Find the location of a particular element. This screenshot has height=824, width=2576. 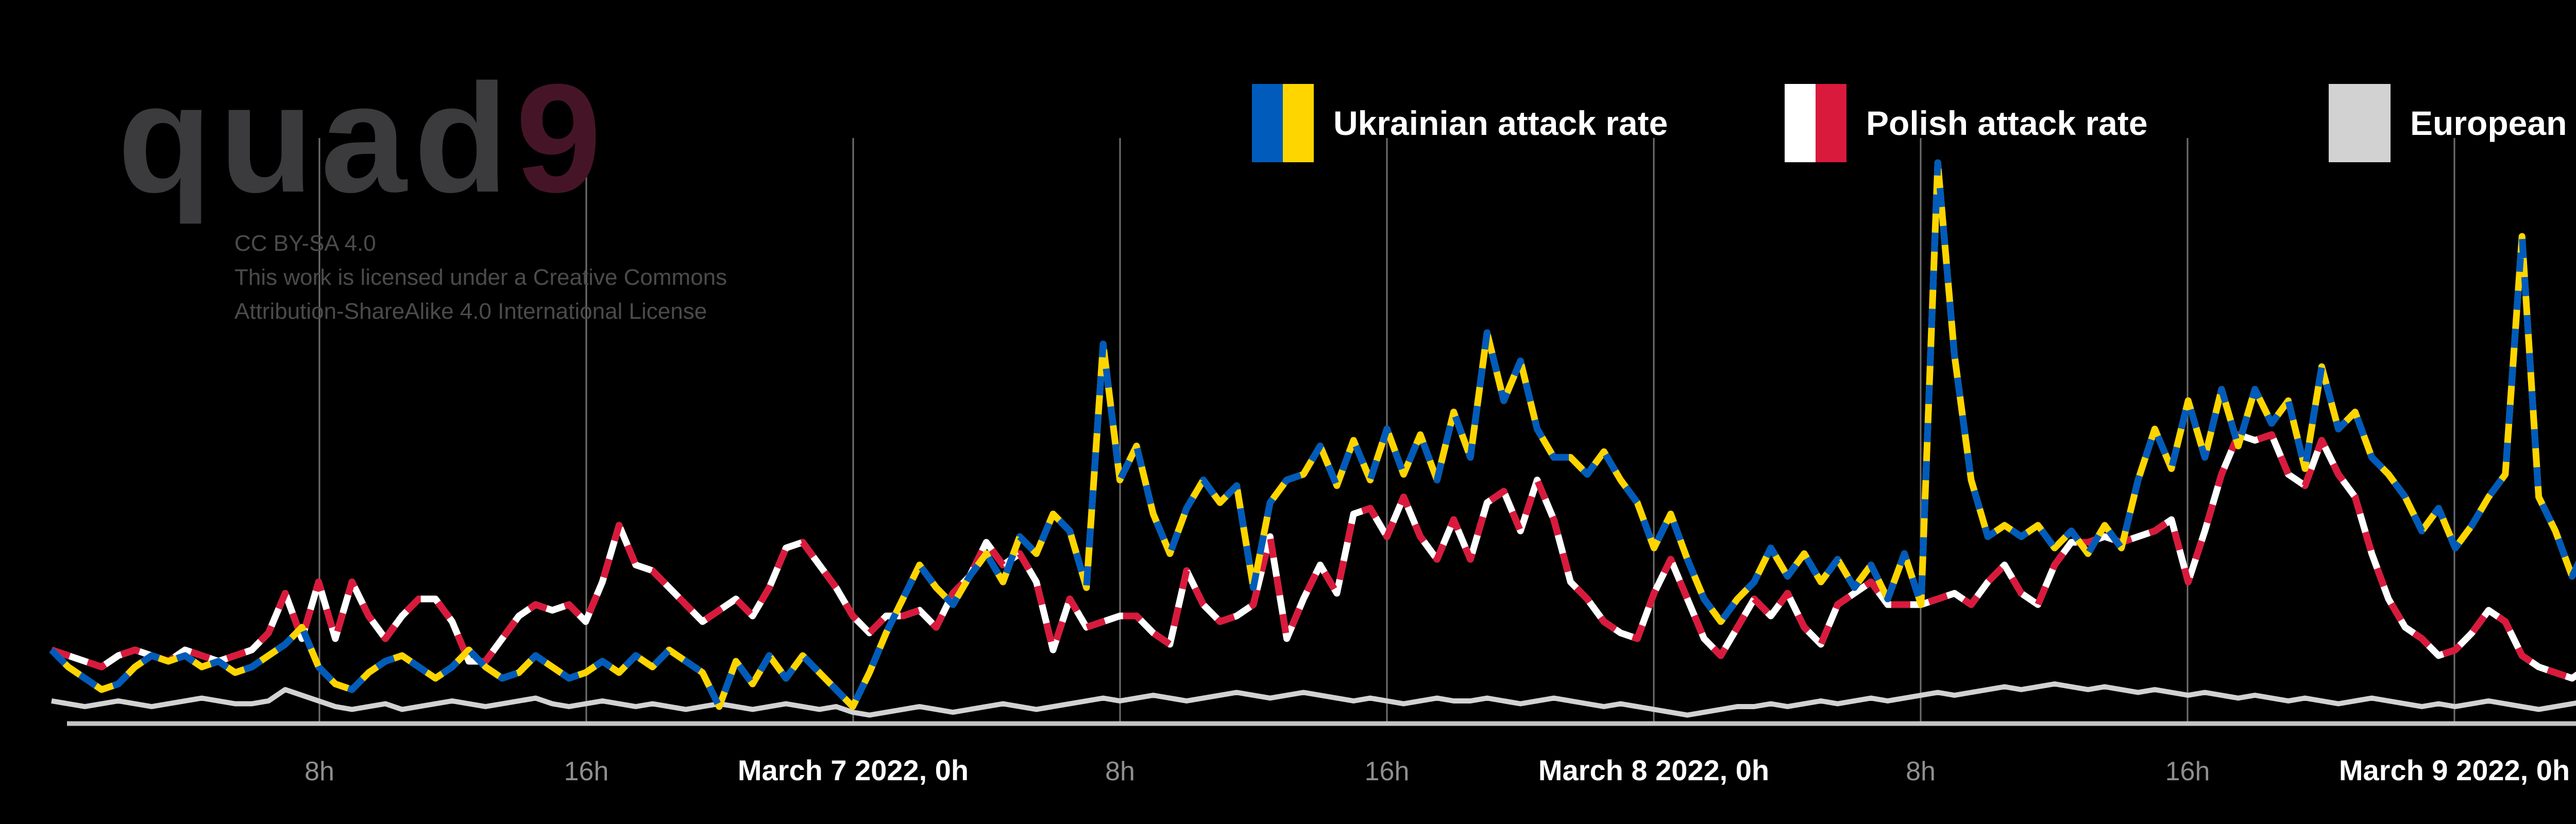

legend-label: Polish attack rate is located at coordinates (2007, 123).